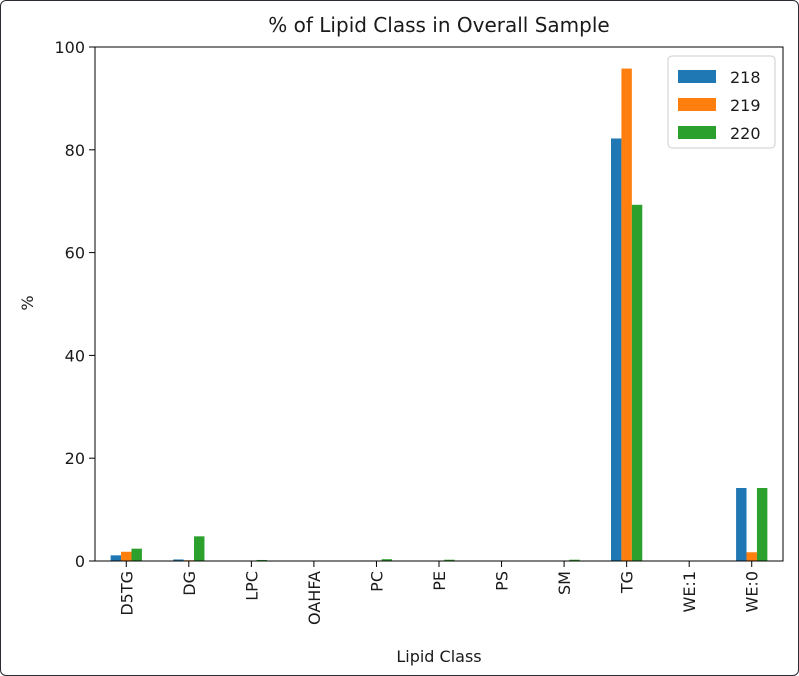 The width and height of the screenshot is (799, 676). What do you see at coordinates (189, 583) in the screenshot?
I see `x-tick-label: DG` at bounding box center [189, 583].